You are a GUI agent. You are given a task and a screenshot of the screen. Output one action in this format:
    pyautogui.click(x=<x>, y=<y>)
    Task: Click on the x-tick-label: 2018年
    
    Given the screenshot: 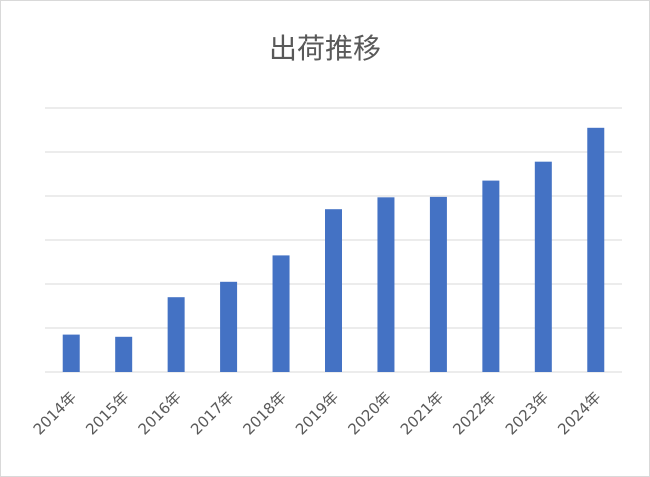 What is the action you would take?
    pyautogui.click(x=265, y=413)
    